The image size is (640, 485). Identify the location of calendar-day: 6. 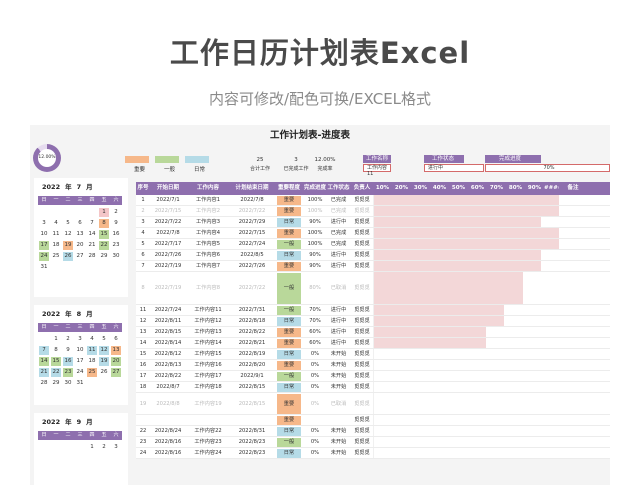
(80, 223).